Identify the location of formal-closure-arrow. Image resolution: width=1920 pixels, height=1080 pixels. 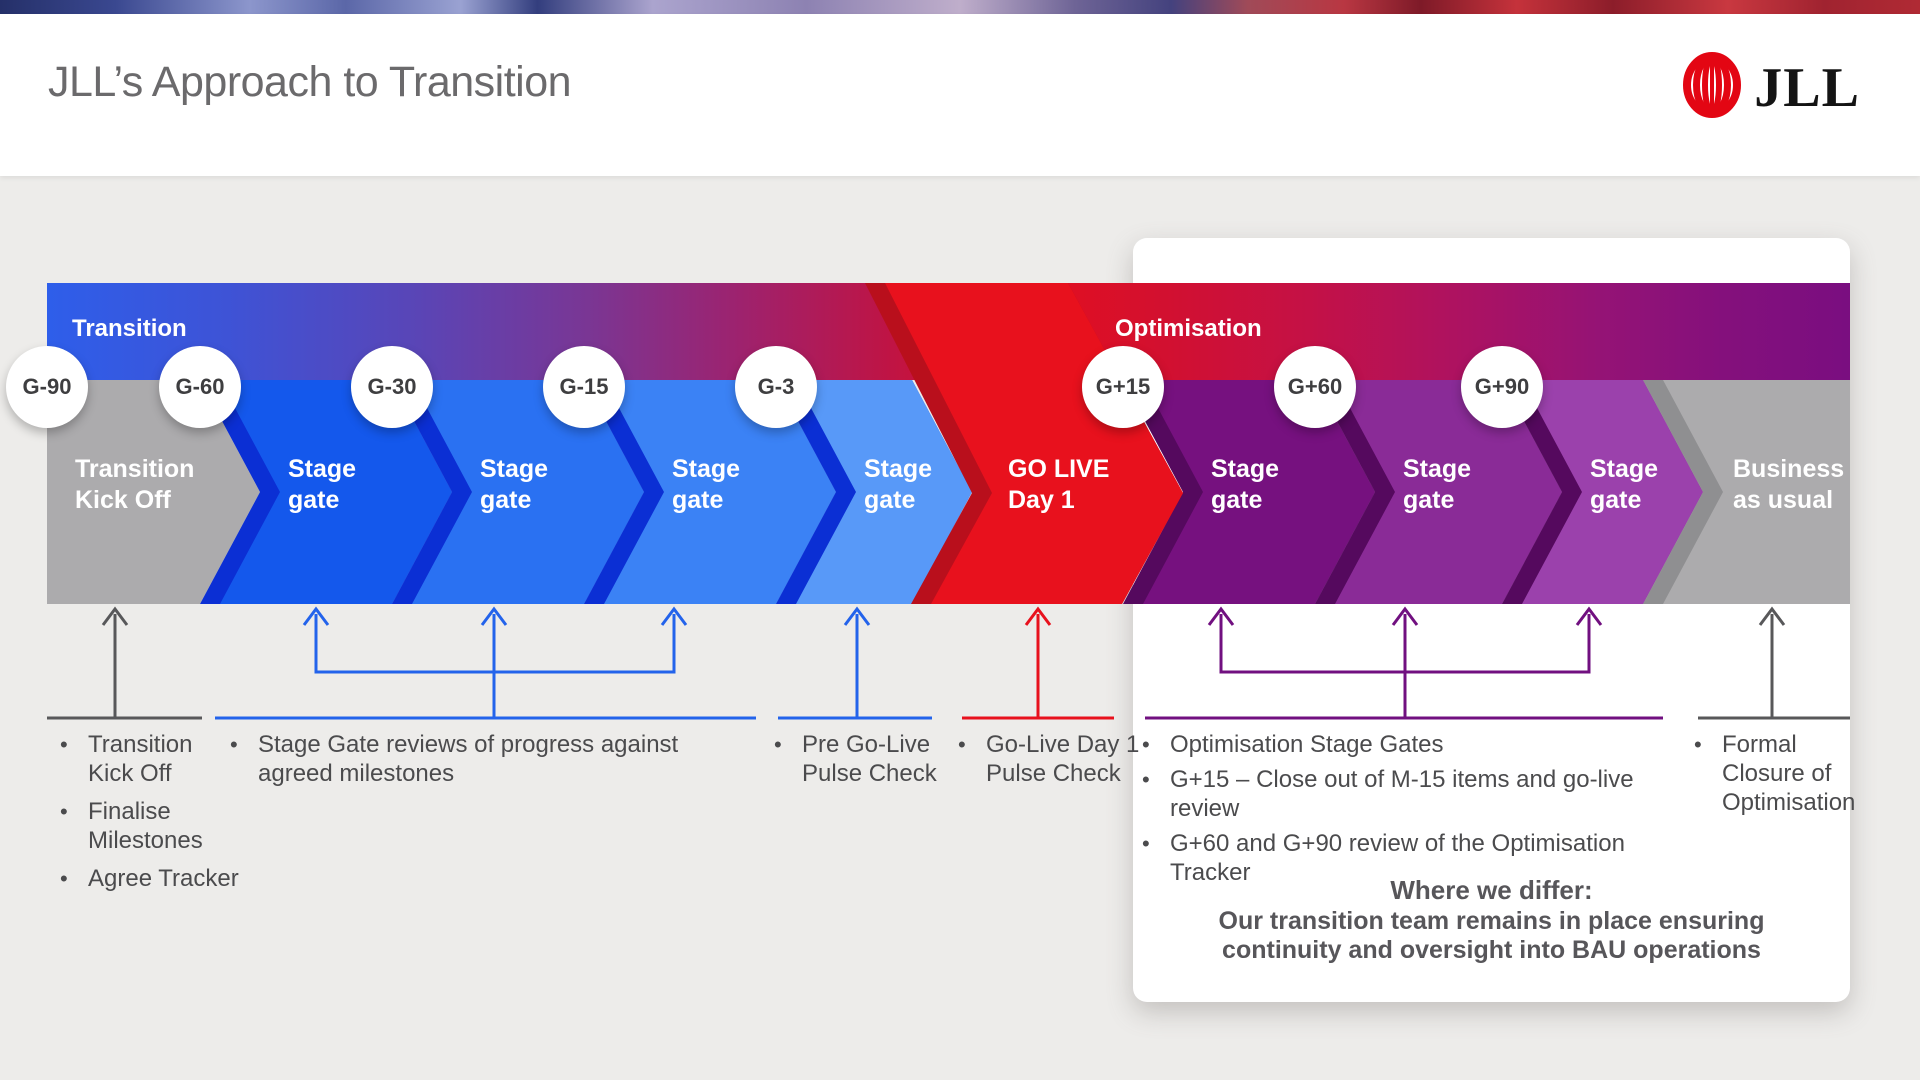
(1774, 663).